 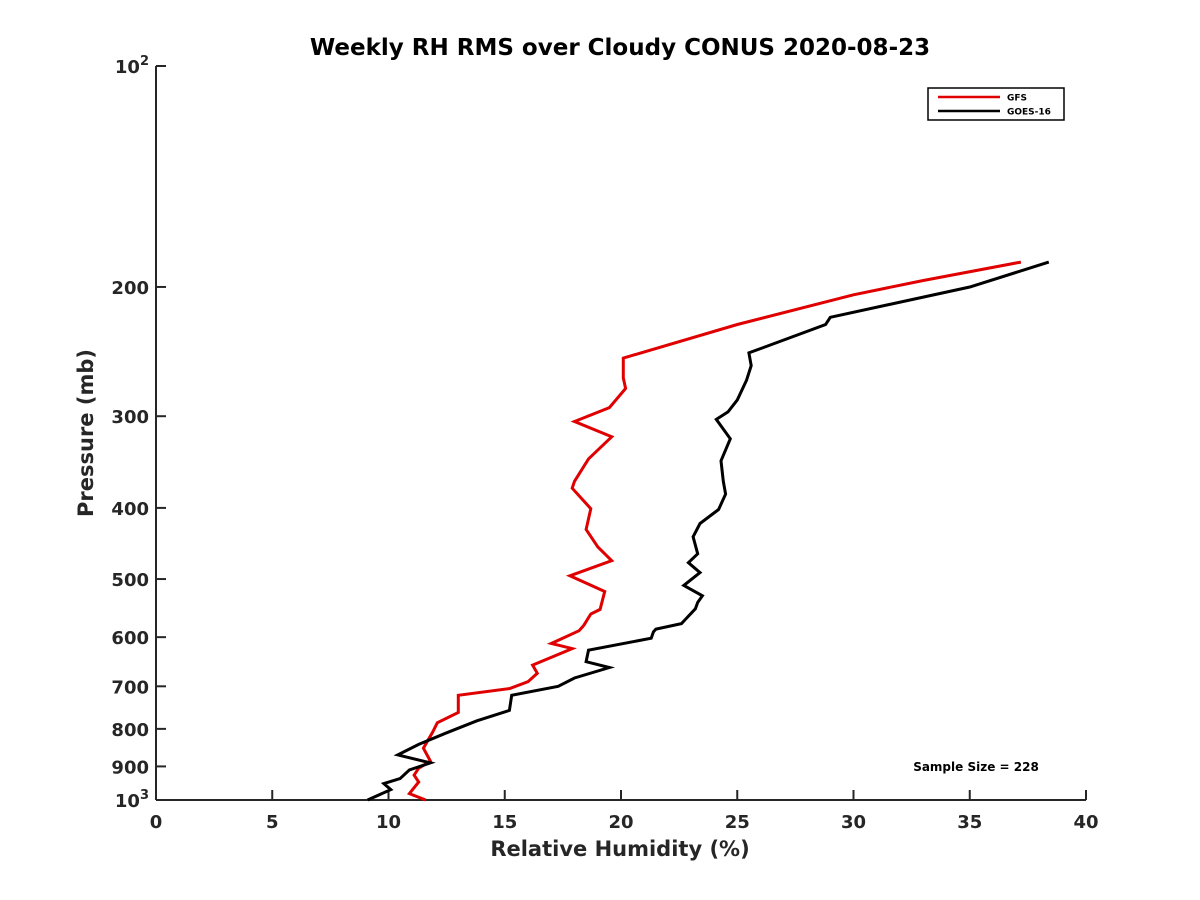 What do you see at coordinates (156, 822) in the screenshot?
I see `x-tick-label: 0` at bounding box center [156, 822].